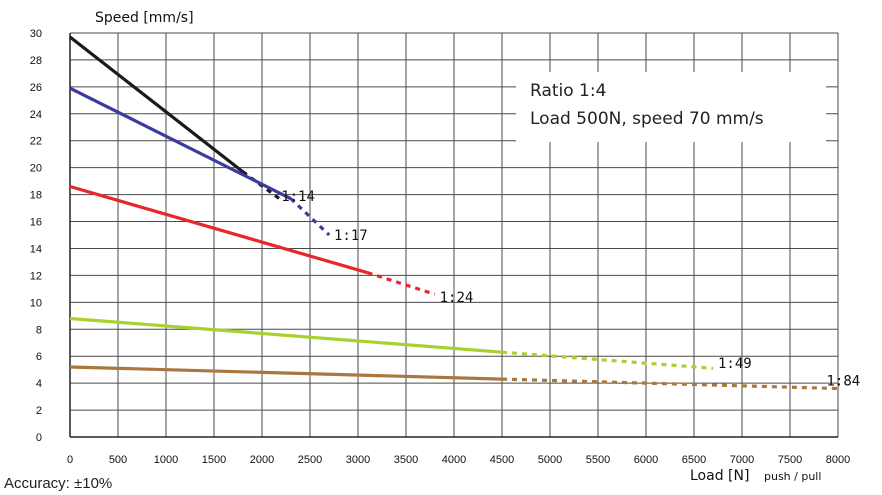 The width and height of the screenshot is (882, 495). What do you see at coordinates (694, 460) in the screenshot?
I see `x-tick-label: 6500` at bounding box center [694, 460].